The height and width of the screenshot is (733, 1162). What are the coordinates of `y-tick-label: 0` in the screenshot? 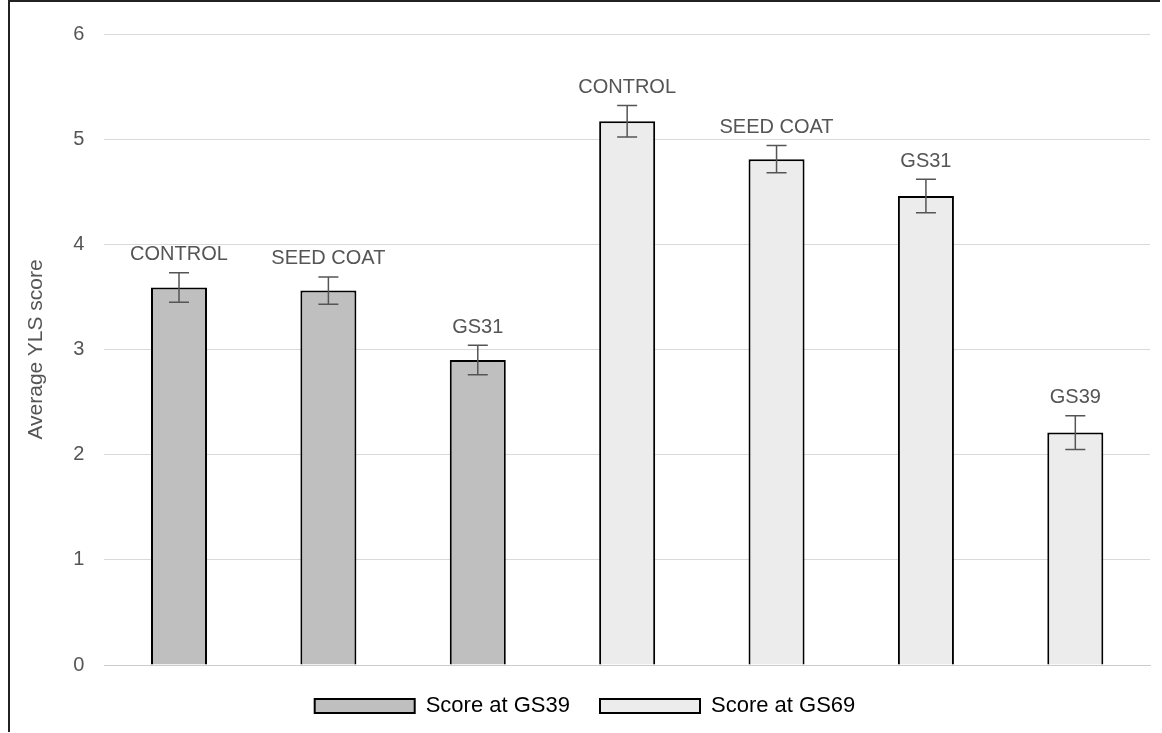 It's located at (79, 663).